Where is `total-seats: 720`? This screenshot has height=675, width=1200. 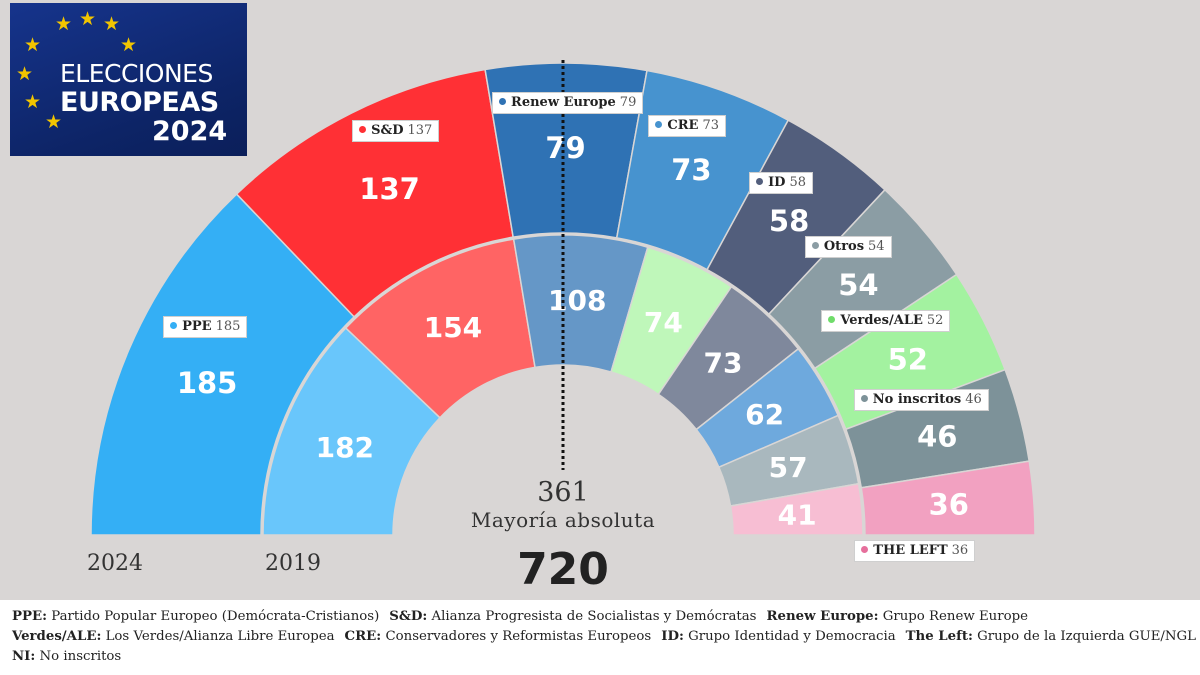 total-seats: 720 is located at coordinates (563, 569).